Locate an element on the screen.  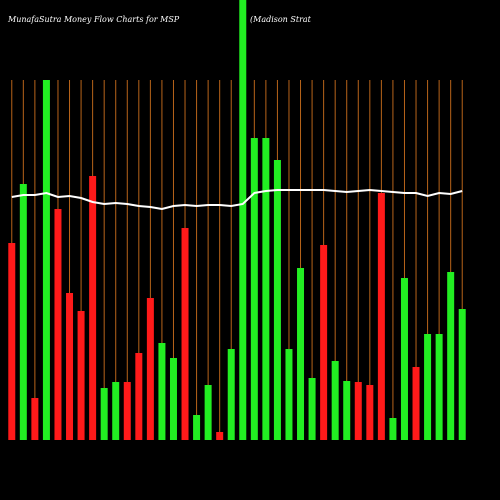
chart-subtitle: (Madison Strat is located at coordinates (281, 19).